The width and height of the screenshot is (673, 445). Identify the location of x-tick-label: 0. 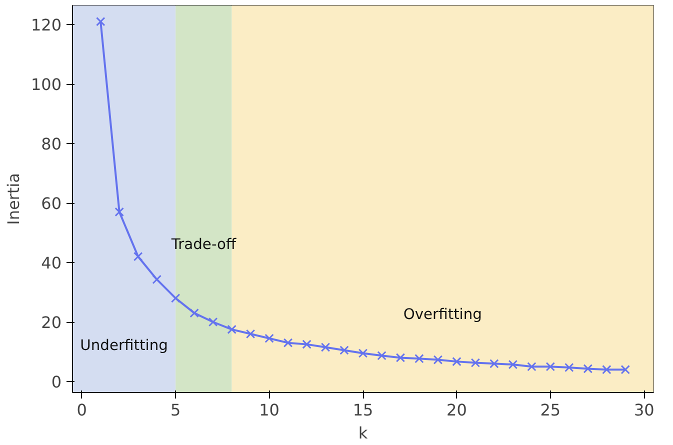
(81, 410).